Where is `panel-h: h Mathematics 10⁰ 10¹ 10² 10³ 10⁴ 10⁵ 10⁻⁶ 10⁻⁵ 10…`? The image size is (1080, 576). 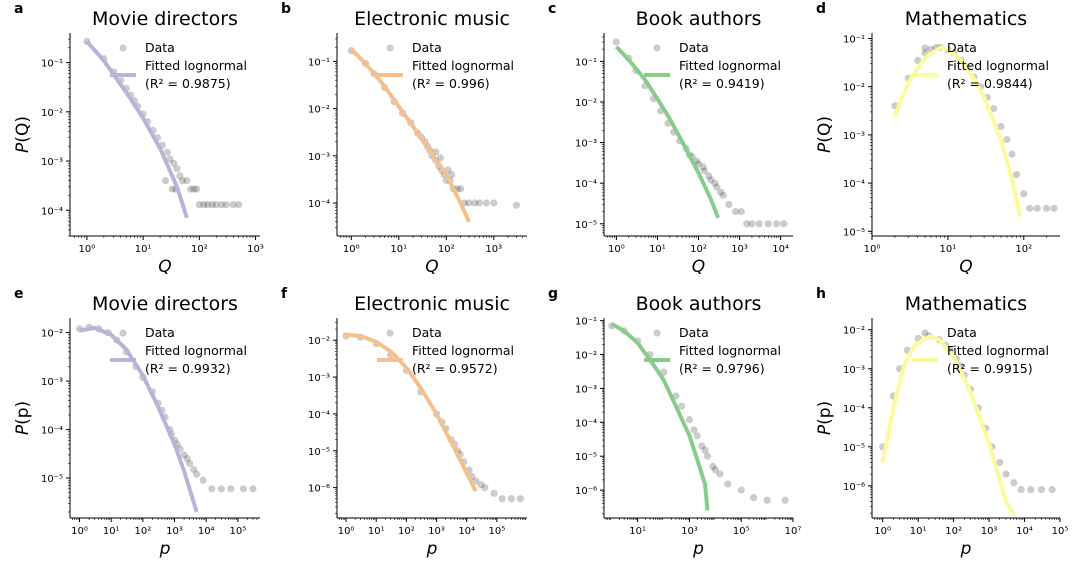 panel-h: h Mathematics 10⁰ 10¹ 10² 10³ 10⁴ 10⁵ 10⁻⁶ 10⁻⁵ 10… is located at coordinates (941, 422).